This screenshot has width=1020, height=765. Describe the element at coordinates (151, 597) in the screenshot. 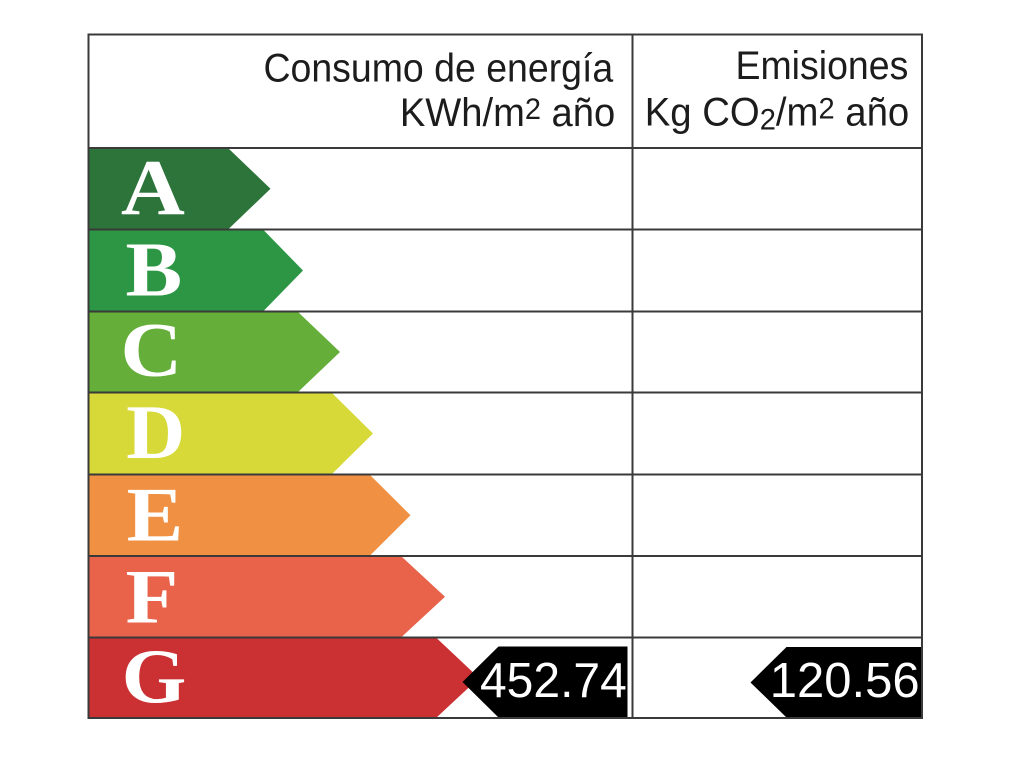

I see `svg-text: F` at that location.